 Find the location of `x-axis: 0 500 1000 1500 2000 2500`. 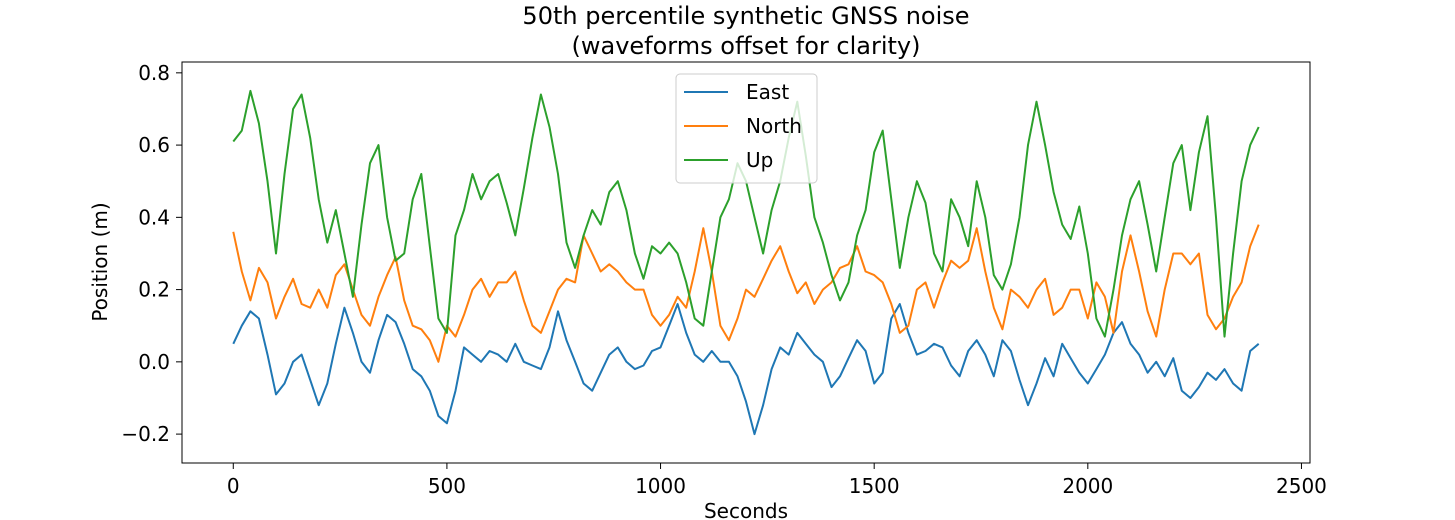

x-axis: 0 500 1000 1500 2000 2500 is located at coordinates (777, 480).